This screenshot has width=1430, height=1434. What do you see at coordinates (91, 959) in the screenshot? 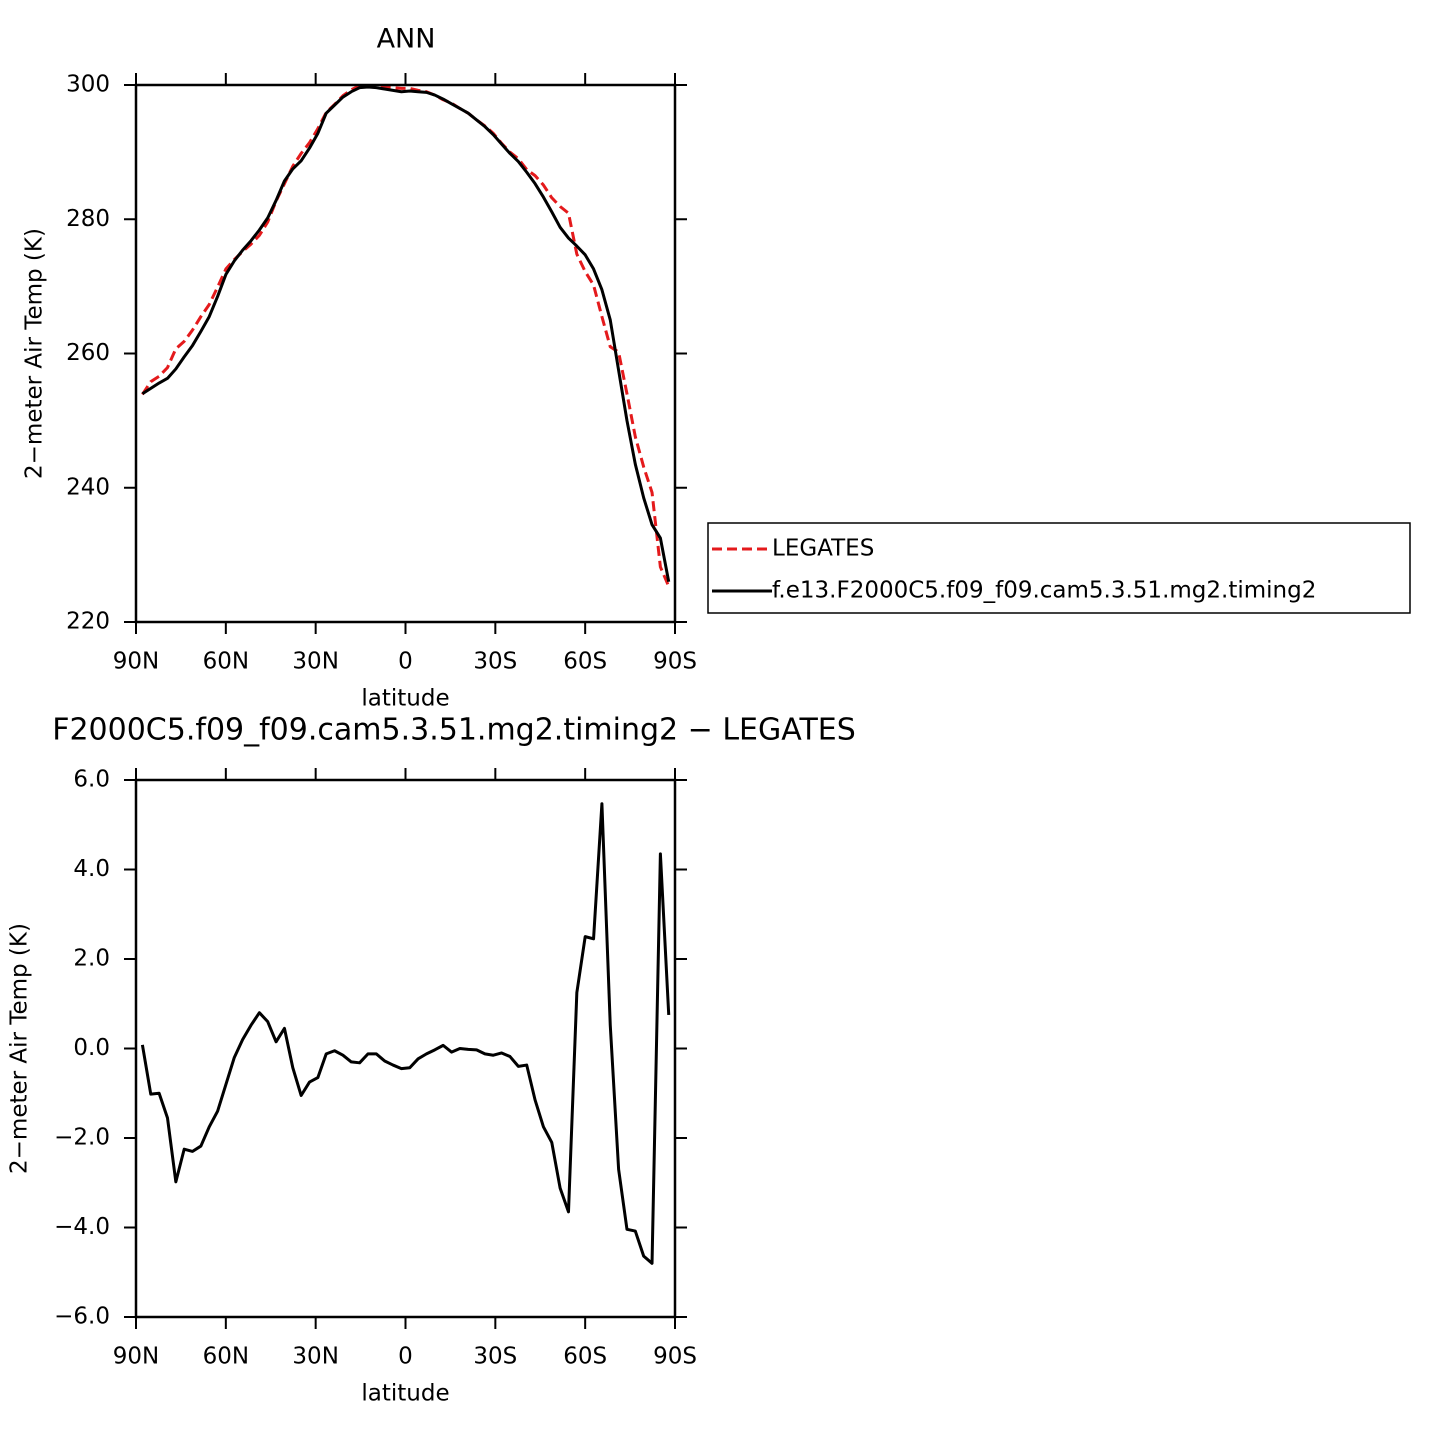
I see `y-tick-label: 2.0` at bounding box center [91, 959].